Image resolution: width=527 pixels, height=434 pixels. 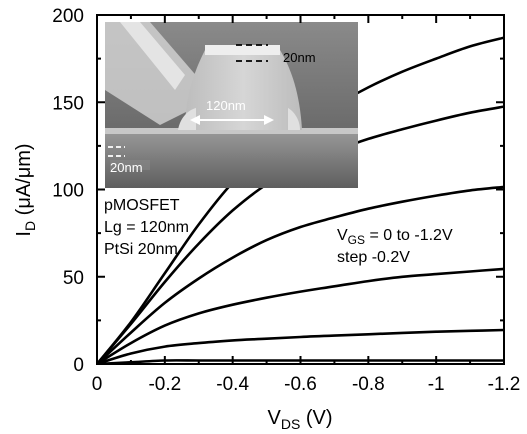 I want to click on x-tick-label: -0.2, so click(x=164, y=384).